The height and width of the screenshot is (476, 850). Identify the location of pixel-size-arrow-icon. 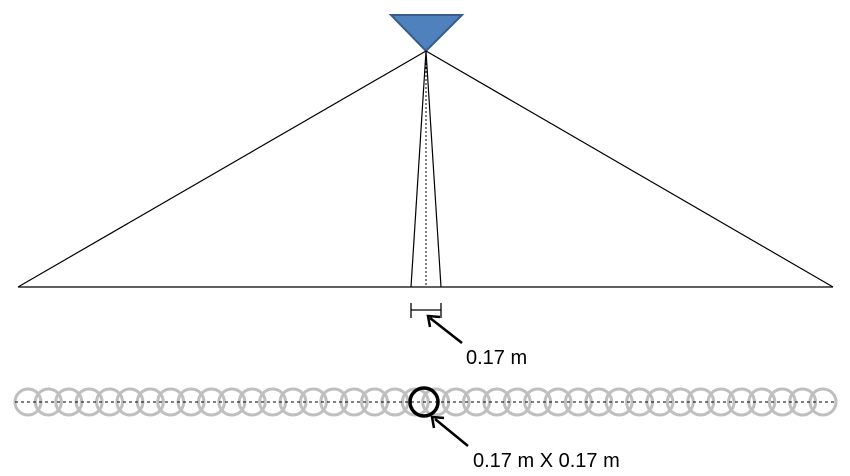
(449, 431).